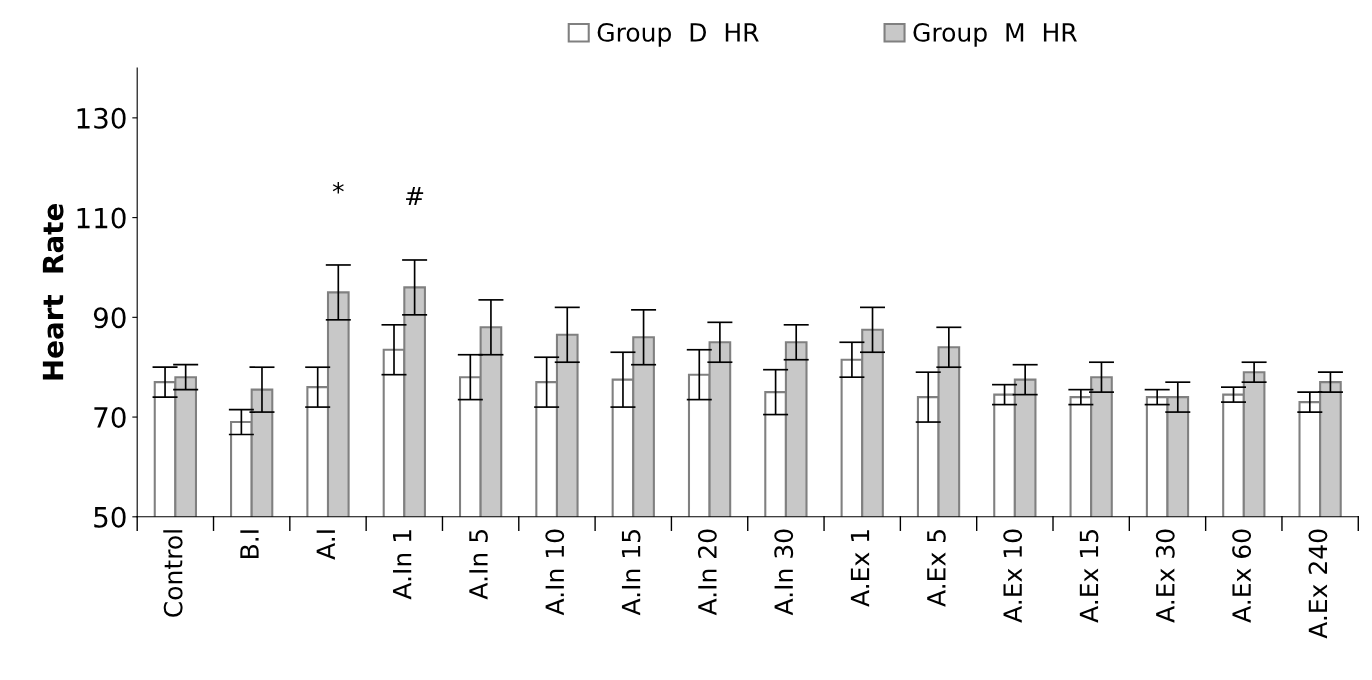 The image size is (1372, 680). What do you see at coordinates (995, 34) in the screenshot?
I see `legend-label: Group M HR` at bounding box center [995, 34].